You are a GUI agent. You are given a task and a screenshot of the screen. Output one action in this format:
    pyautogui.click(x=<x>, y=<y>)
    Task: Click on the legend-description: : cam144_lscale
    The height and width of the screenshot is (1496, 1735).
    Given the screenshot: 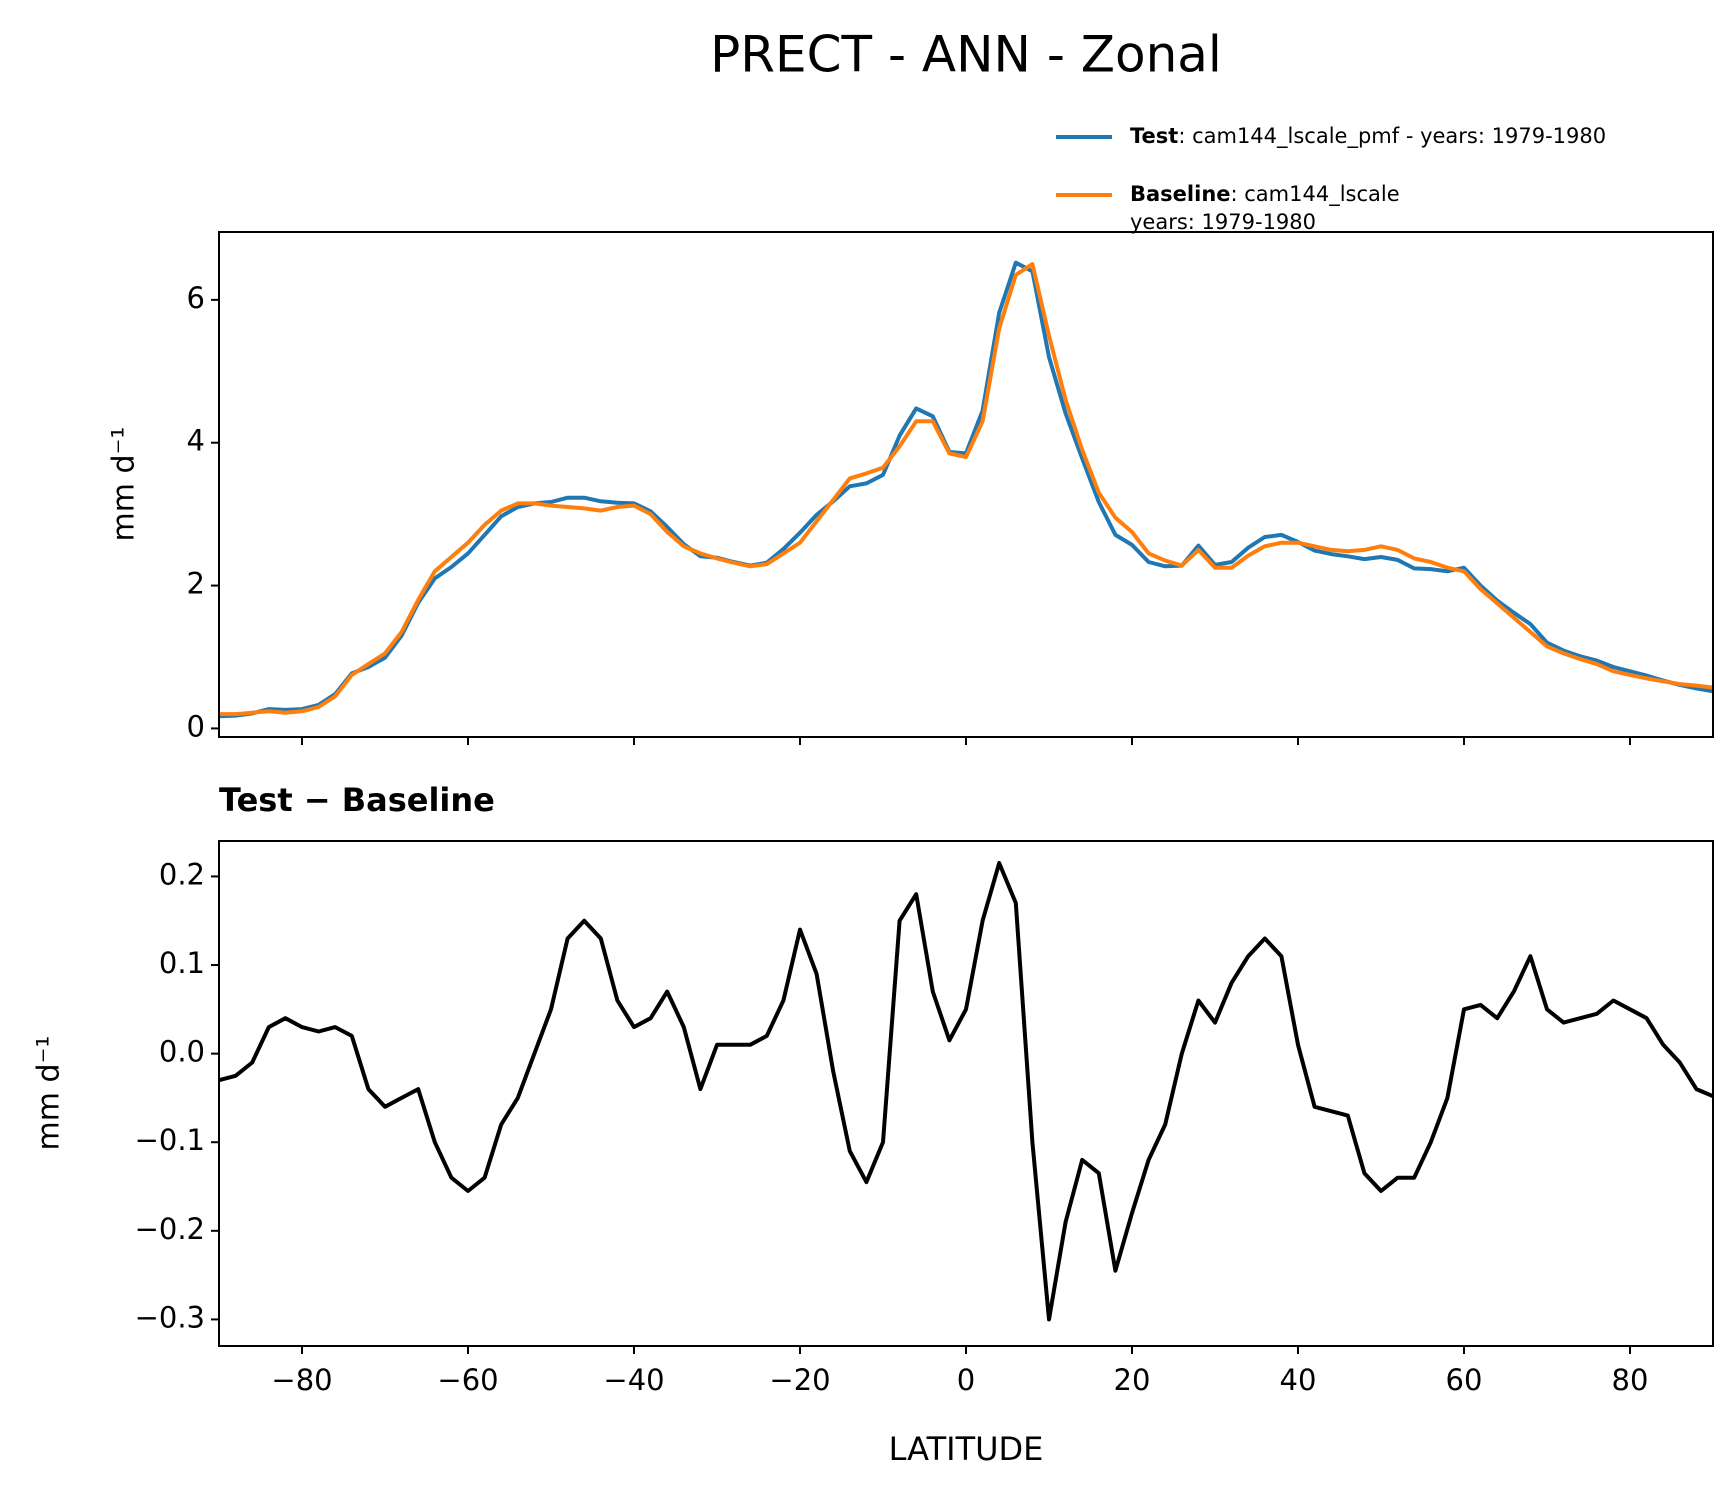 What is the action you would take?
    pyautogui.click(x=1315, y=194)
    